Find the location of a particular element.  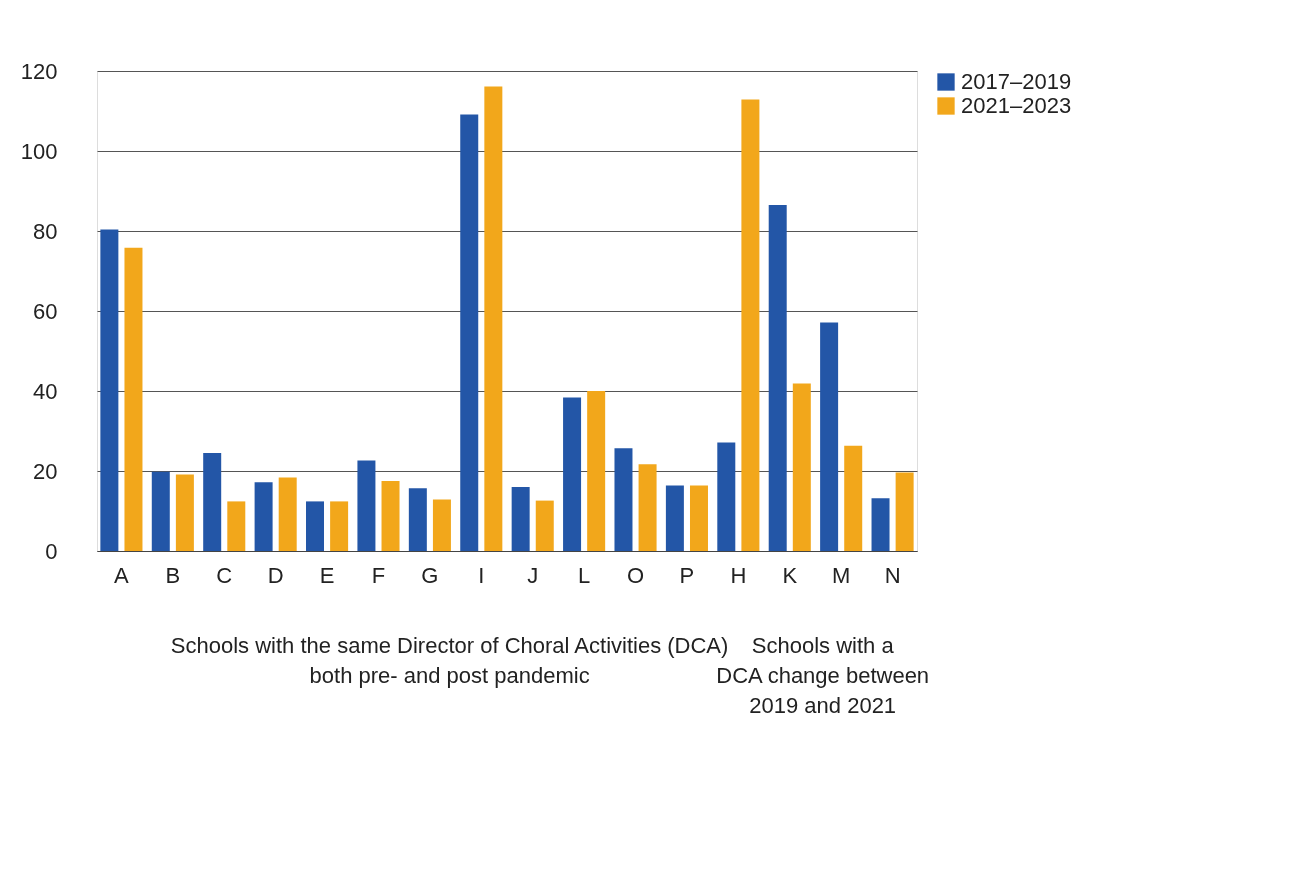

x-tick-label: M is located at coordinates (841, 575).